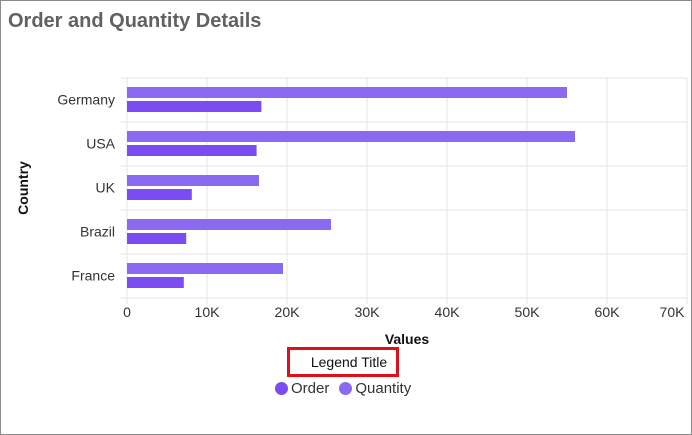 This screenshot has height=435, width=692. Describe the element at coordinates (347, 92) in the screenshot. I see `bar-quantity-germany` at that location.